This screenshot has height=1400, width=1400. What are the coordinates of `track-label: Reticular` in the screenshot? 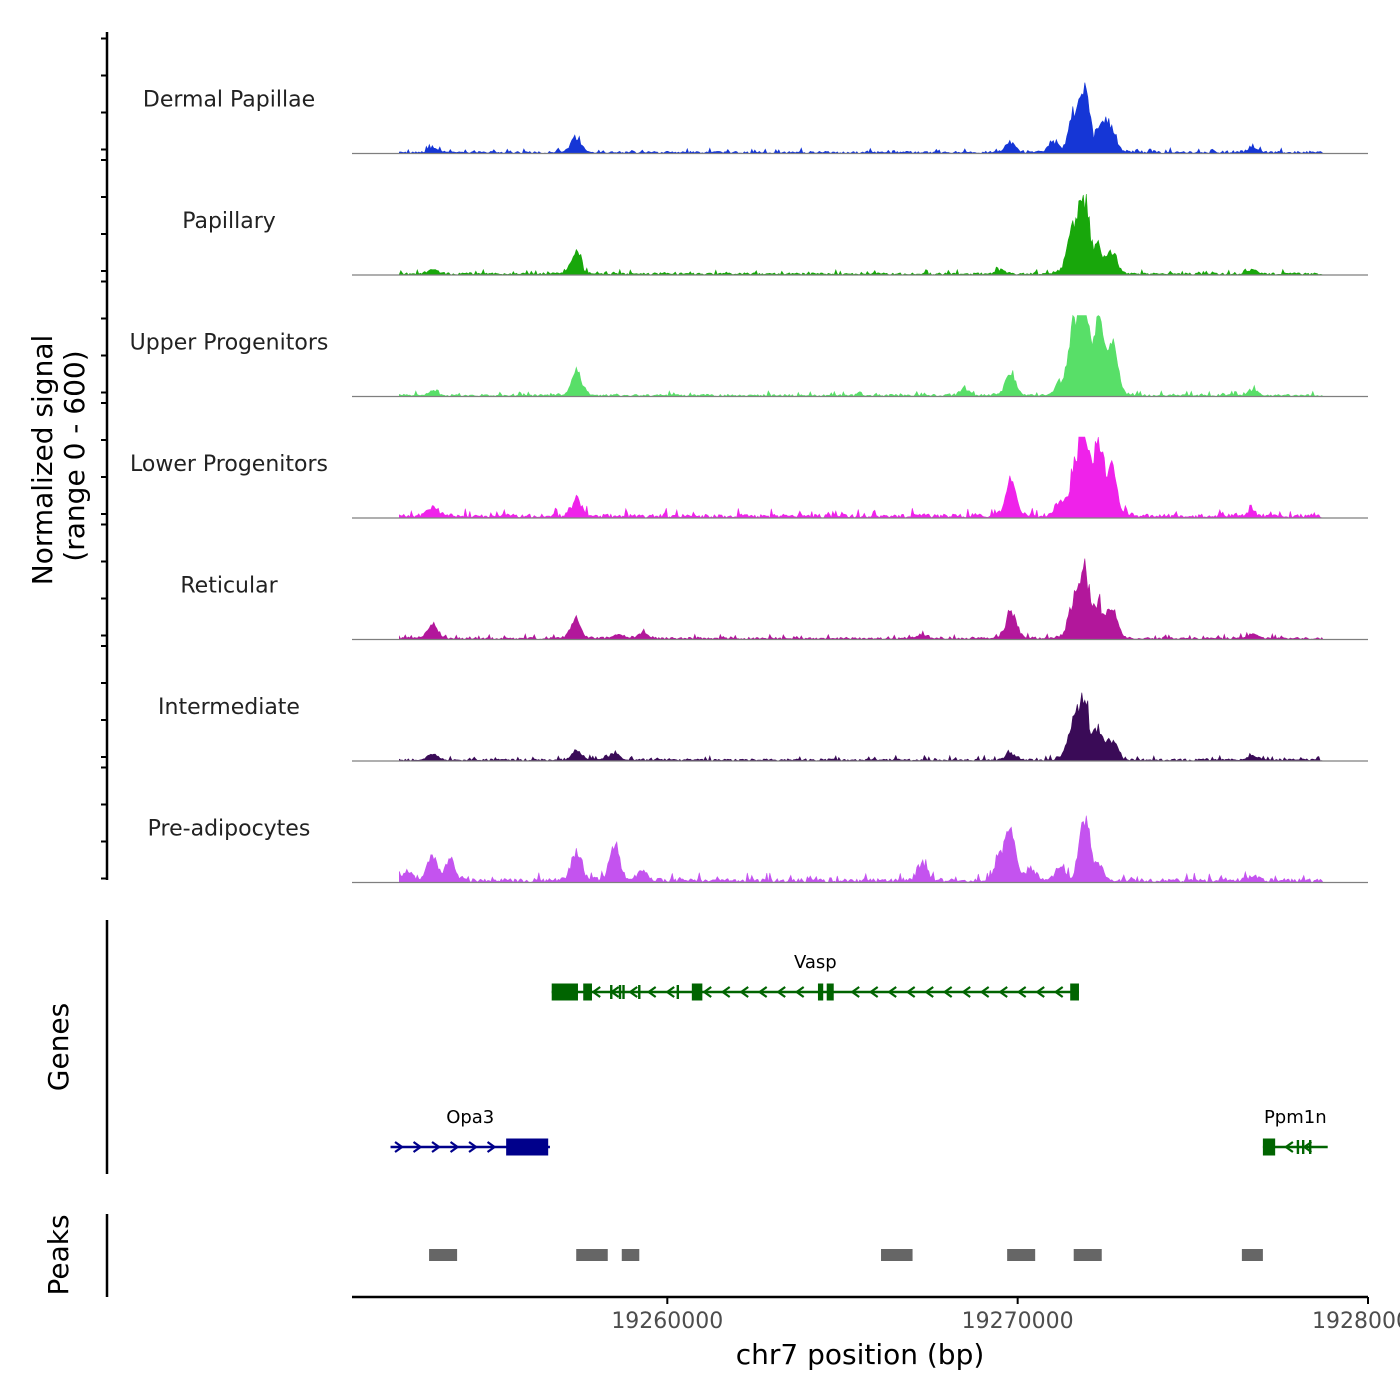 It's located at (229, 586).